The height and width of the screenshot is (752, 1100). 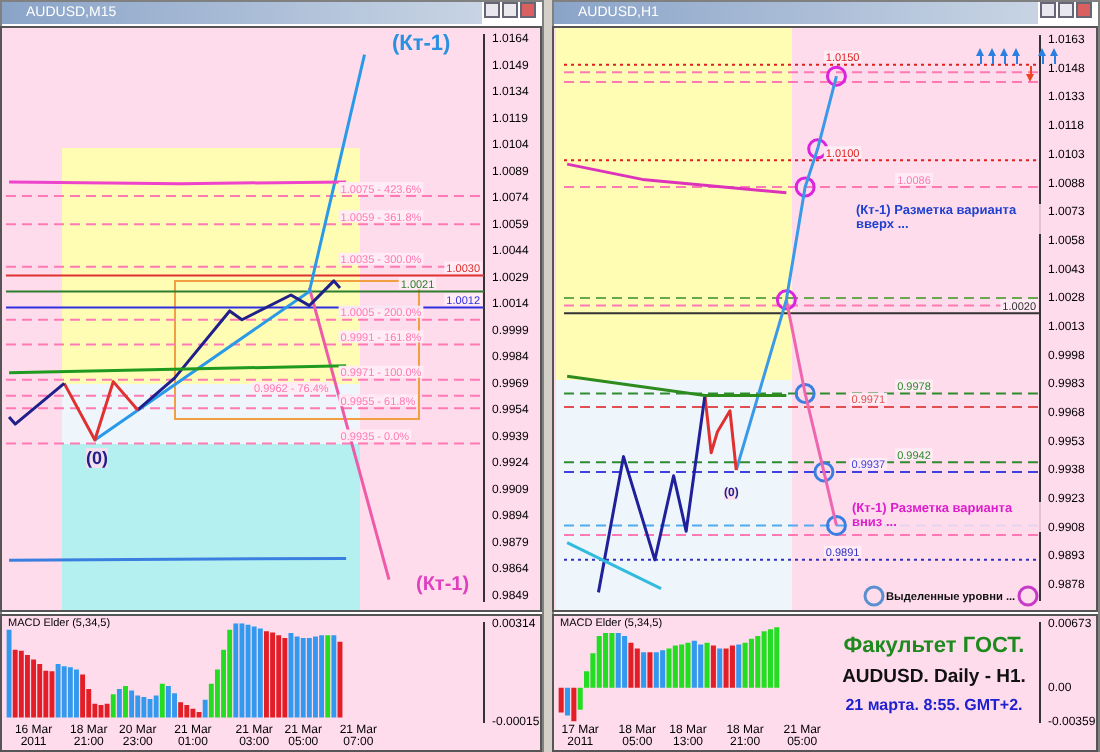 What do you see at coordinates (934, 678) in the screenshot?
I see `text: AUDUSD. Daily - H1.` at bounding box center [934, 678].